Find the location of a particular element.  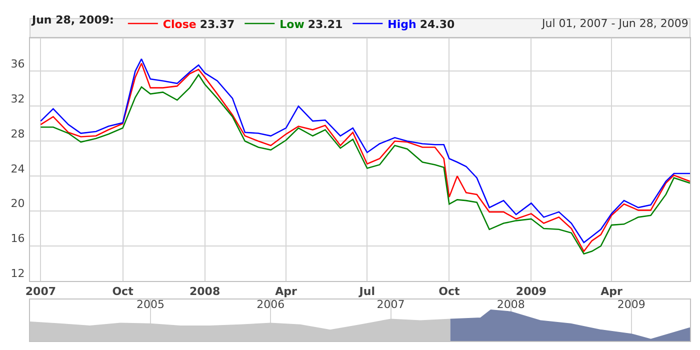

x-tick-label: 2006 is located at coordinates (270, 304).